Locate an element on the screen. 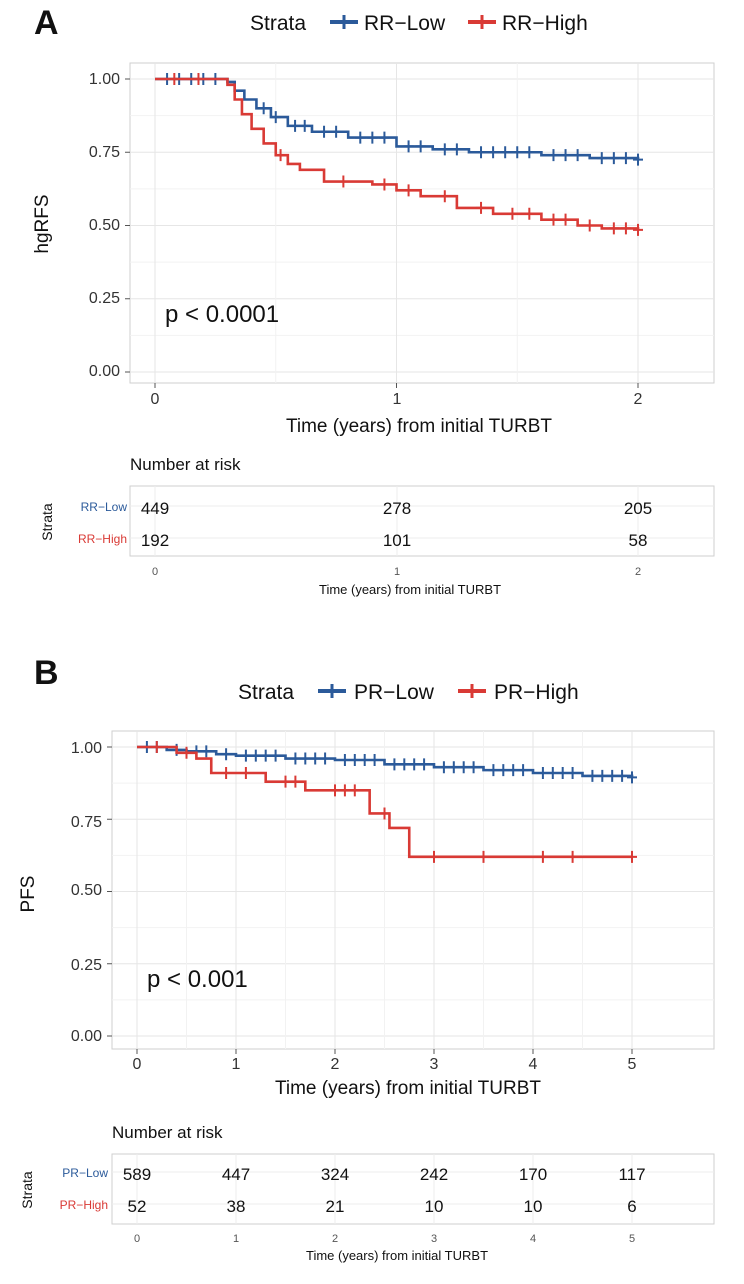 This screenshot has height=1284, width=744. panel-b-legend-title: Strata is located at coordinates (266, 692).